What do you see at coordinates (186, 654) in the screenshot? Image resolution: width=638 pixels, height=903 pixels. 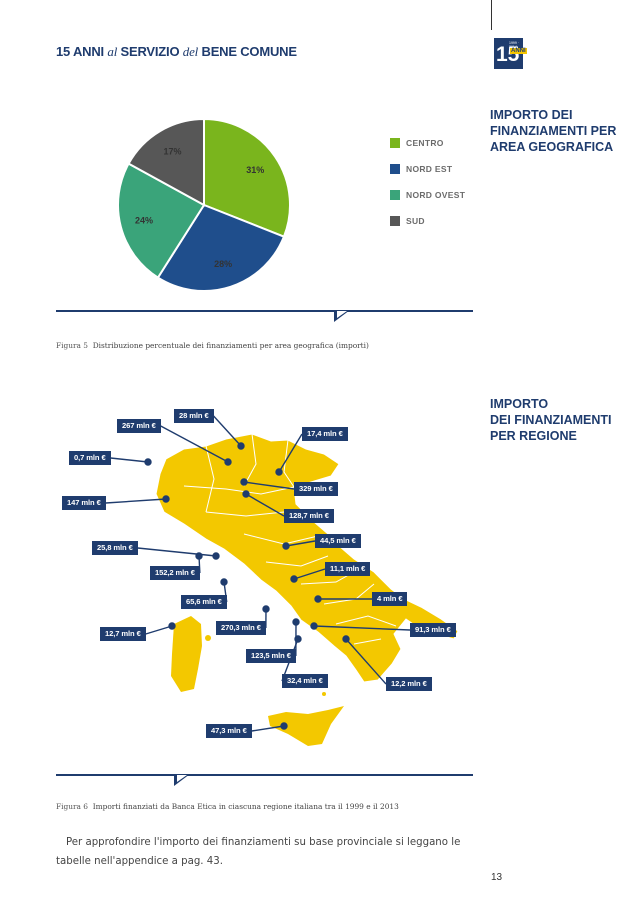 I see `sardinia` at bounding box center [186, 654].